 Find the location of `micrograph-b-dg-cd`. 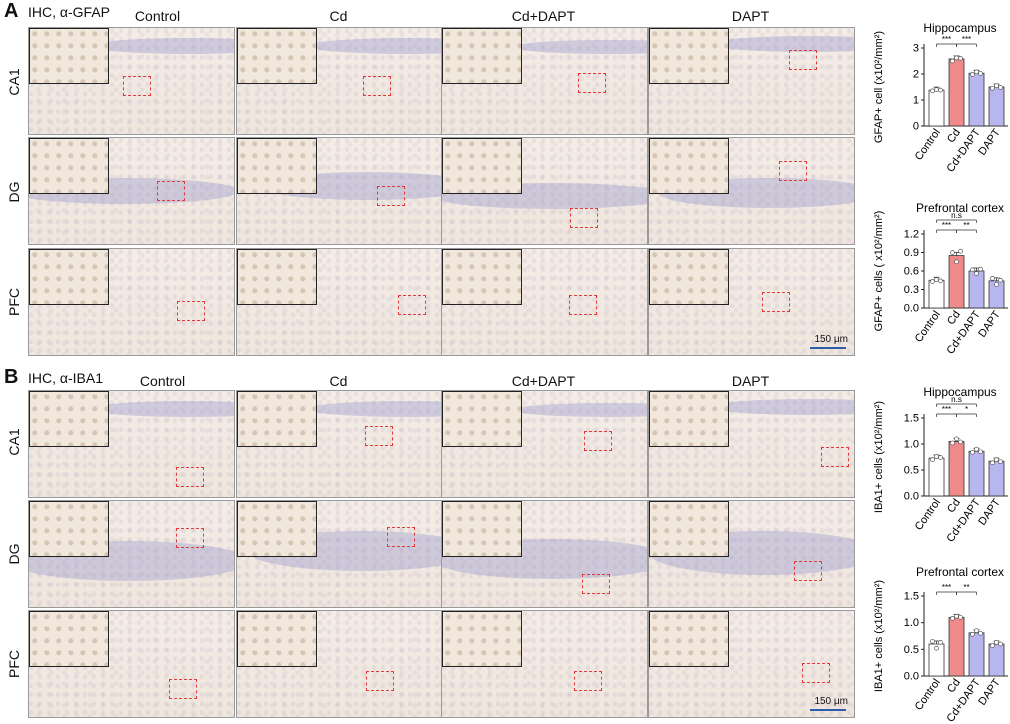

micrograph-b-dg-cd is located at coordinates (339, 554).